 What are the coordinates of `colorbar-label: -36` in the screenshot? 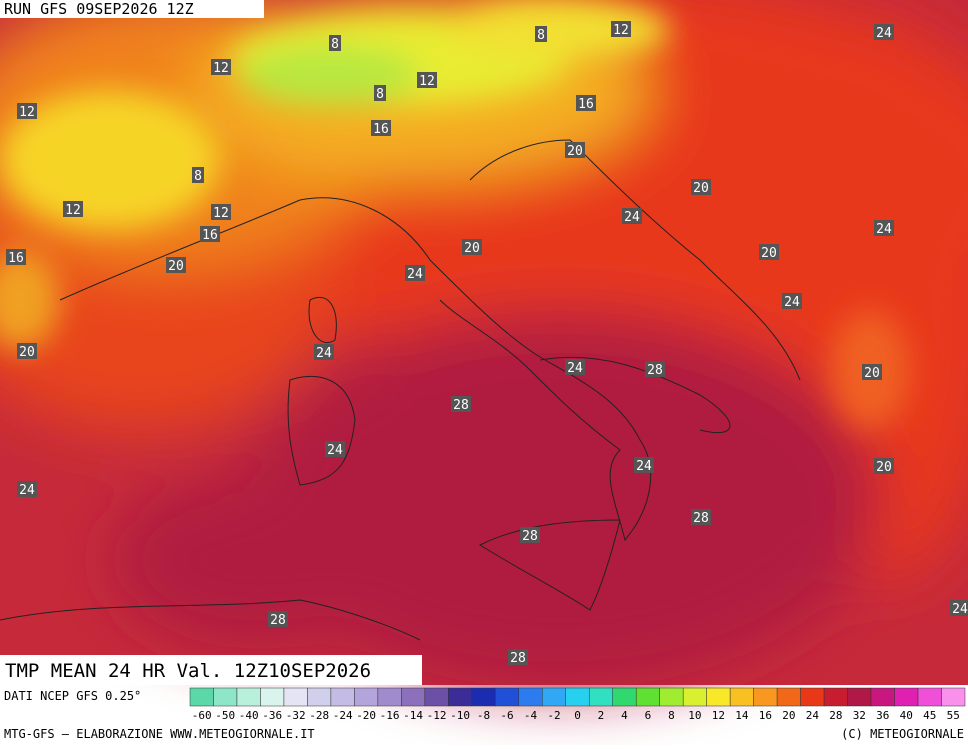 It's located at (272, 715).